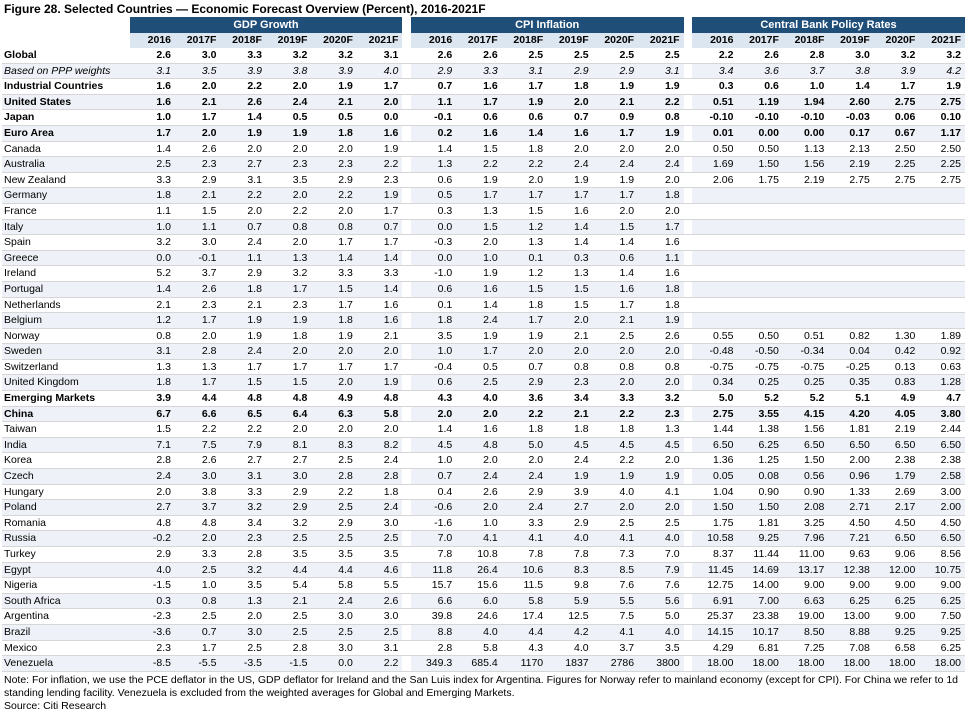 The width and height of the screenshot is (969, 713). Describe the element at coordinates (445, 398) in the screenshot. I see `cpi-value: 4.3` at that location.